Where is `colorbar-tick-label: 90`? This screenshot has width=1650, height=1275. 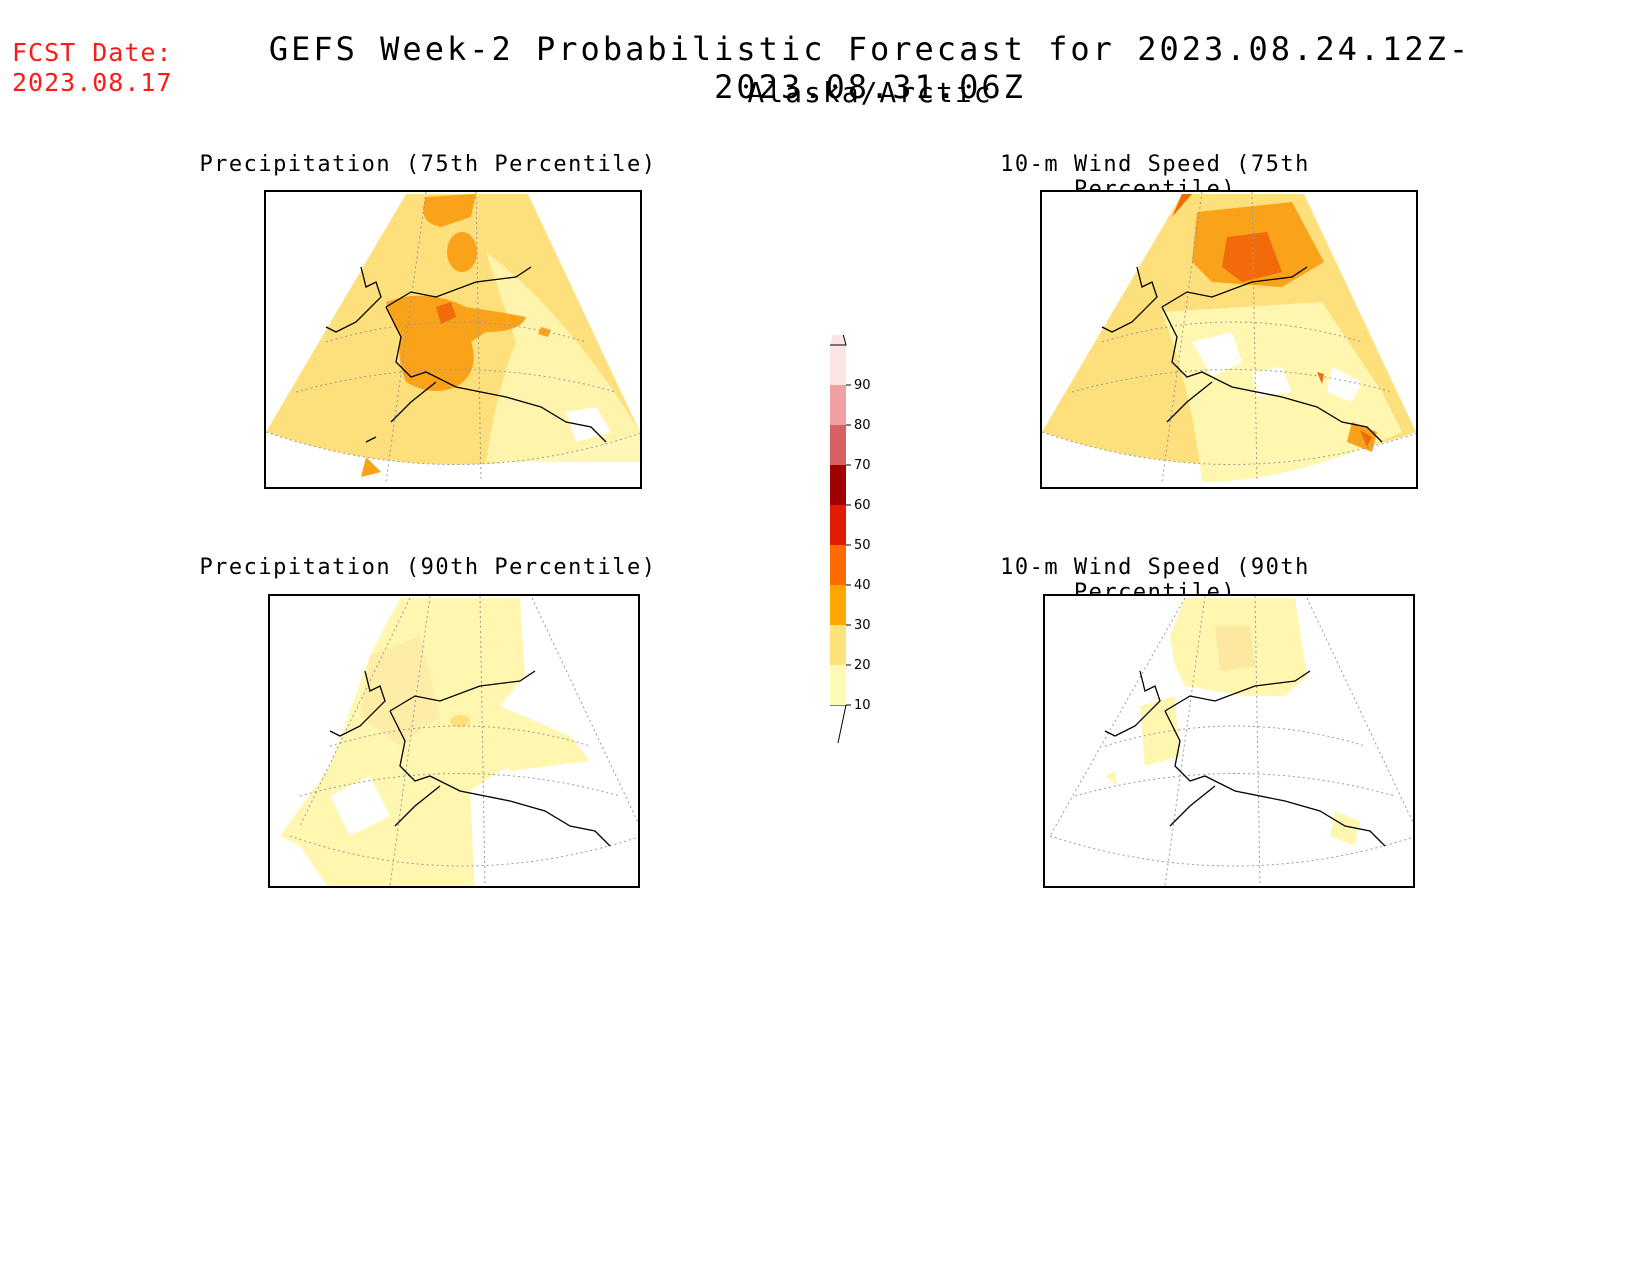 colorbar-tick-label: 90 is located at coordinates (862, 385).